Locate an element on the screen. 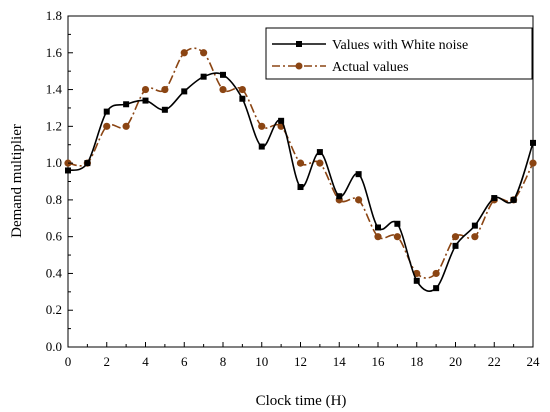  y-tick-label: 0.6 is located at coordinates (54, 236).